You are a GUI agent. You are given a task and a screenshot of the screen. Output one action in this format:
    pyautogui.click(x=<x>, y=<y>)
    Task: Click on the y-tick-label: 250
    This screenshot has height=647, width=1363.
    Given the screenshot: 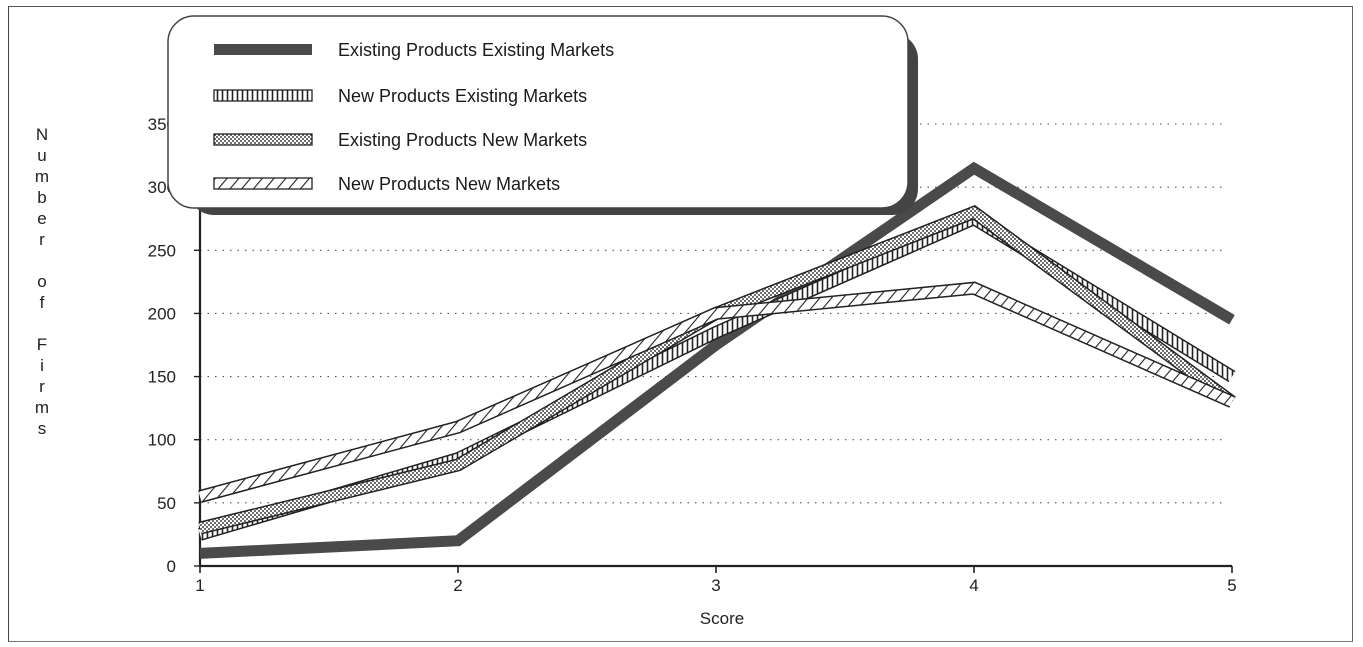 What is the action you would take?
    pyautogui.click(x=162, y=250)
    